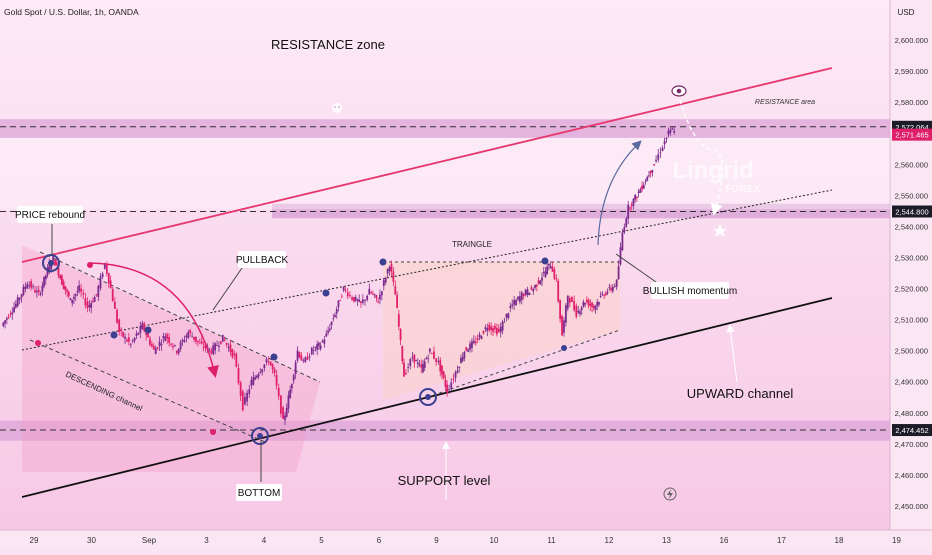 The width and height of the screenshot is (932, 555). Describe the element at coordinates (906, 12) in the screenshot. I see `currency-label: USD` at that location.